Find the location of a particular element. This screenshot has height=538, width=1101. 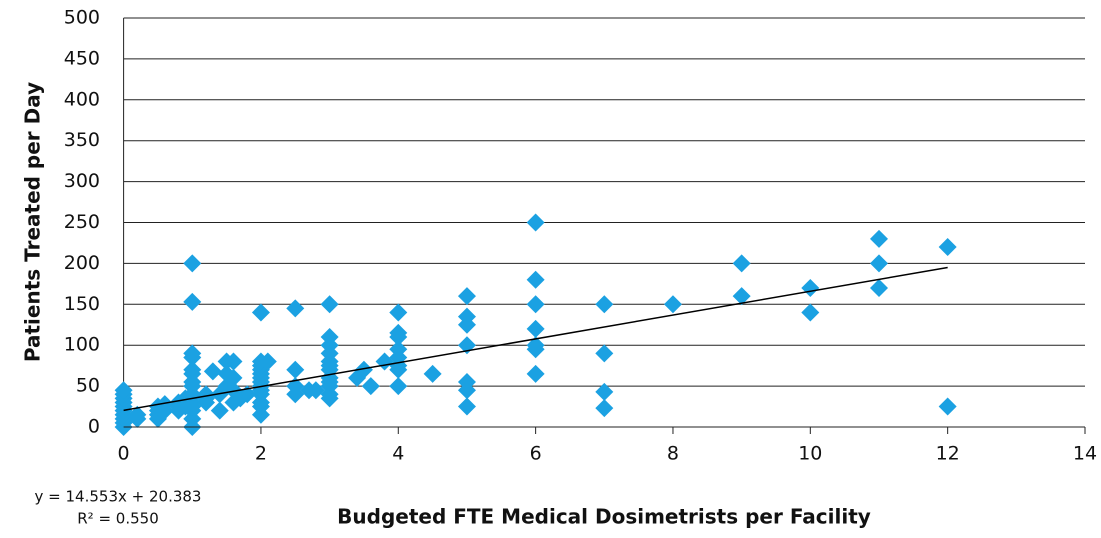

y-tick-label: 250 is located at coordinates (82, 222).